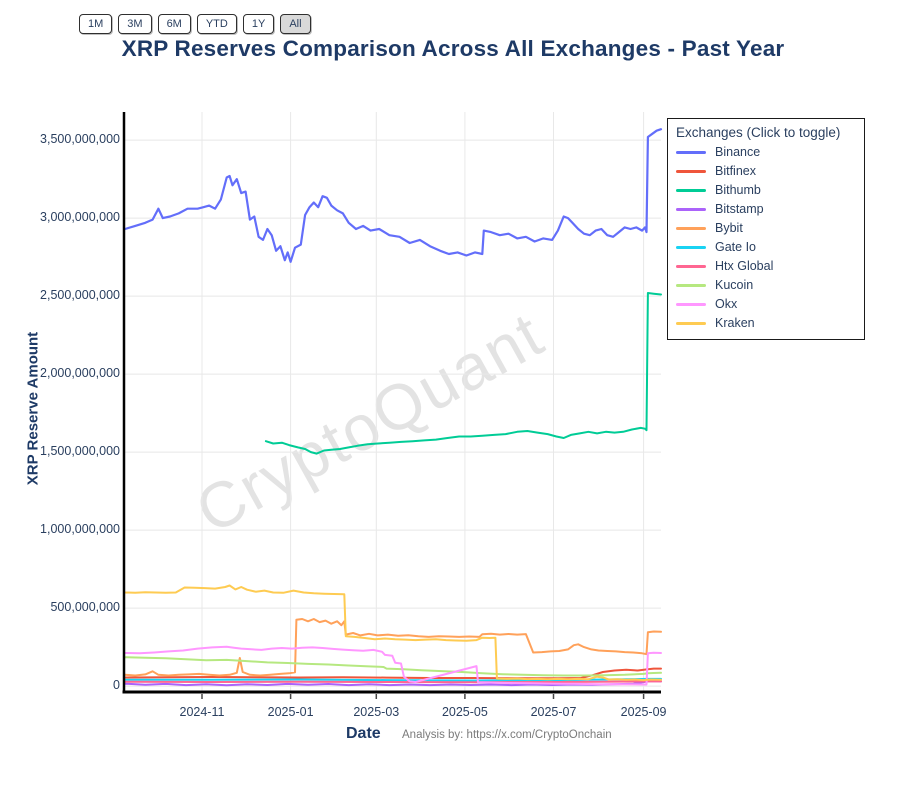  Describe the element at coordinates (729, 228) in the screenshot. I see `legend-label: Bybit` at that location.